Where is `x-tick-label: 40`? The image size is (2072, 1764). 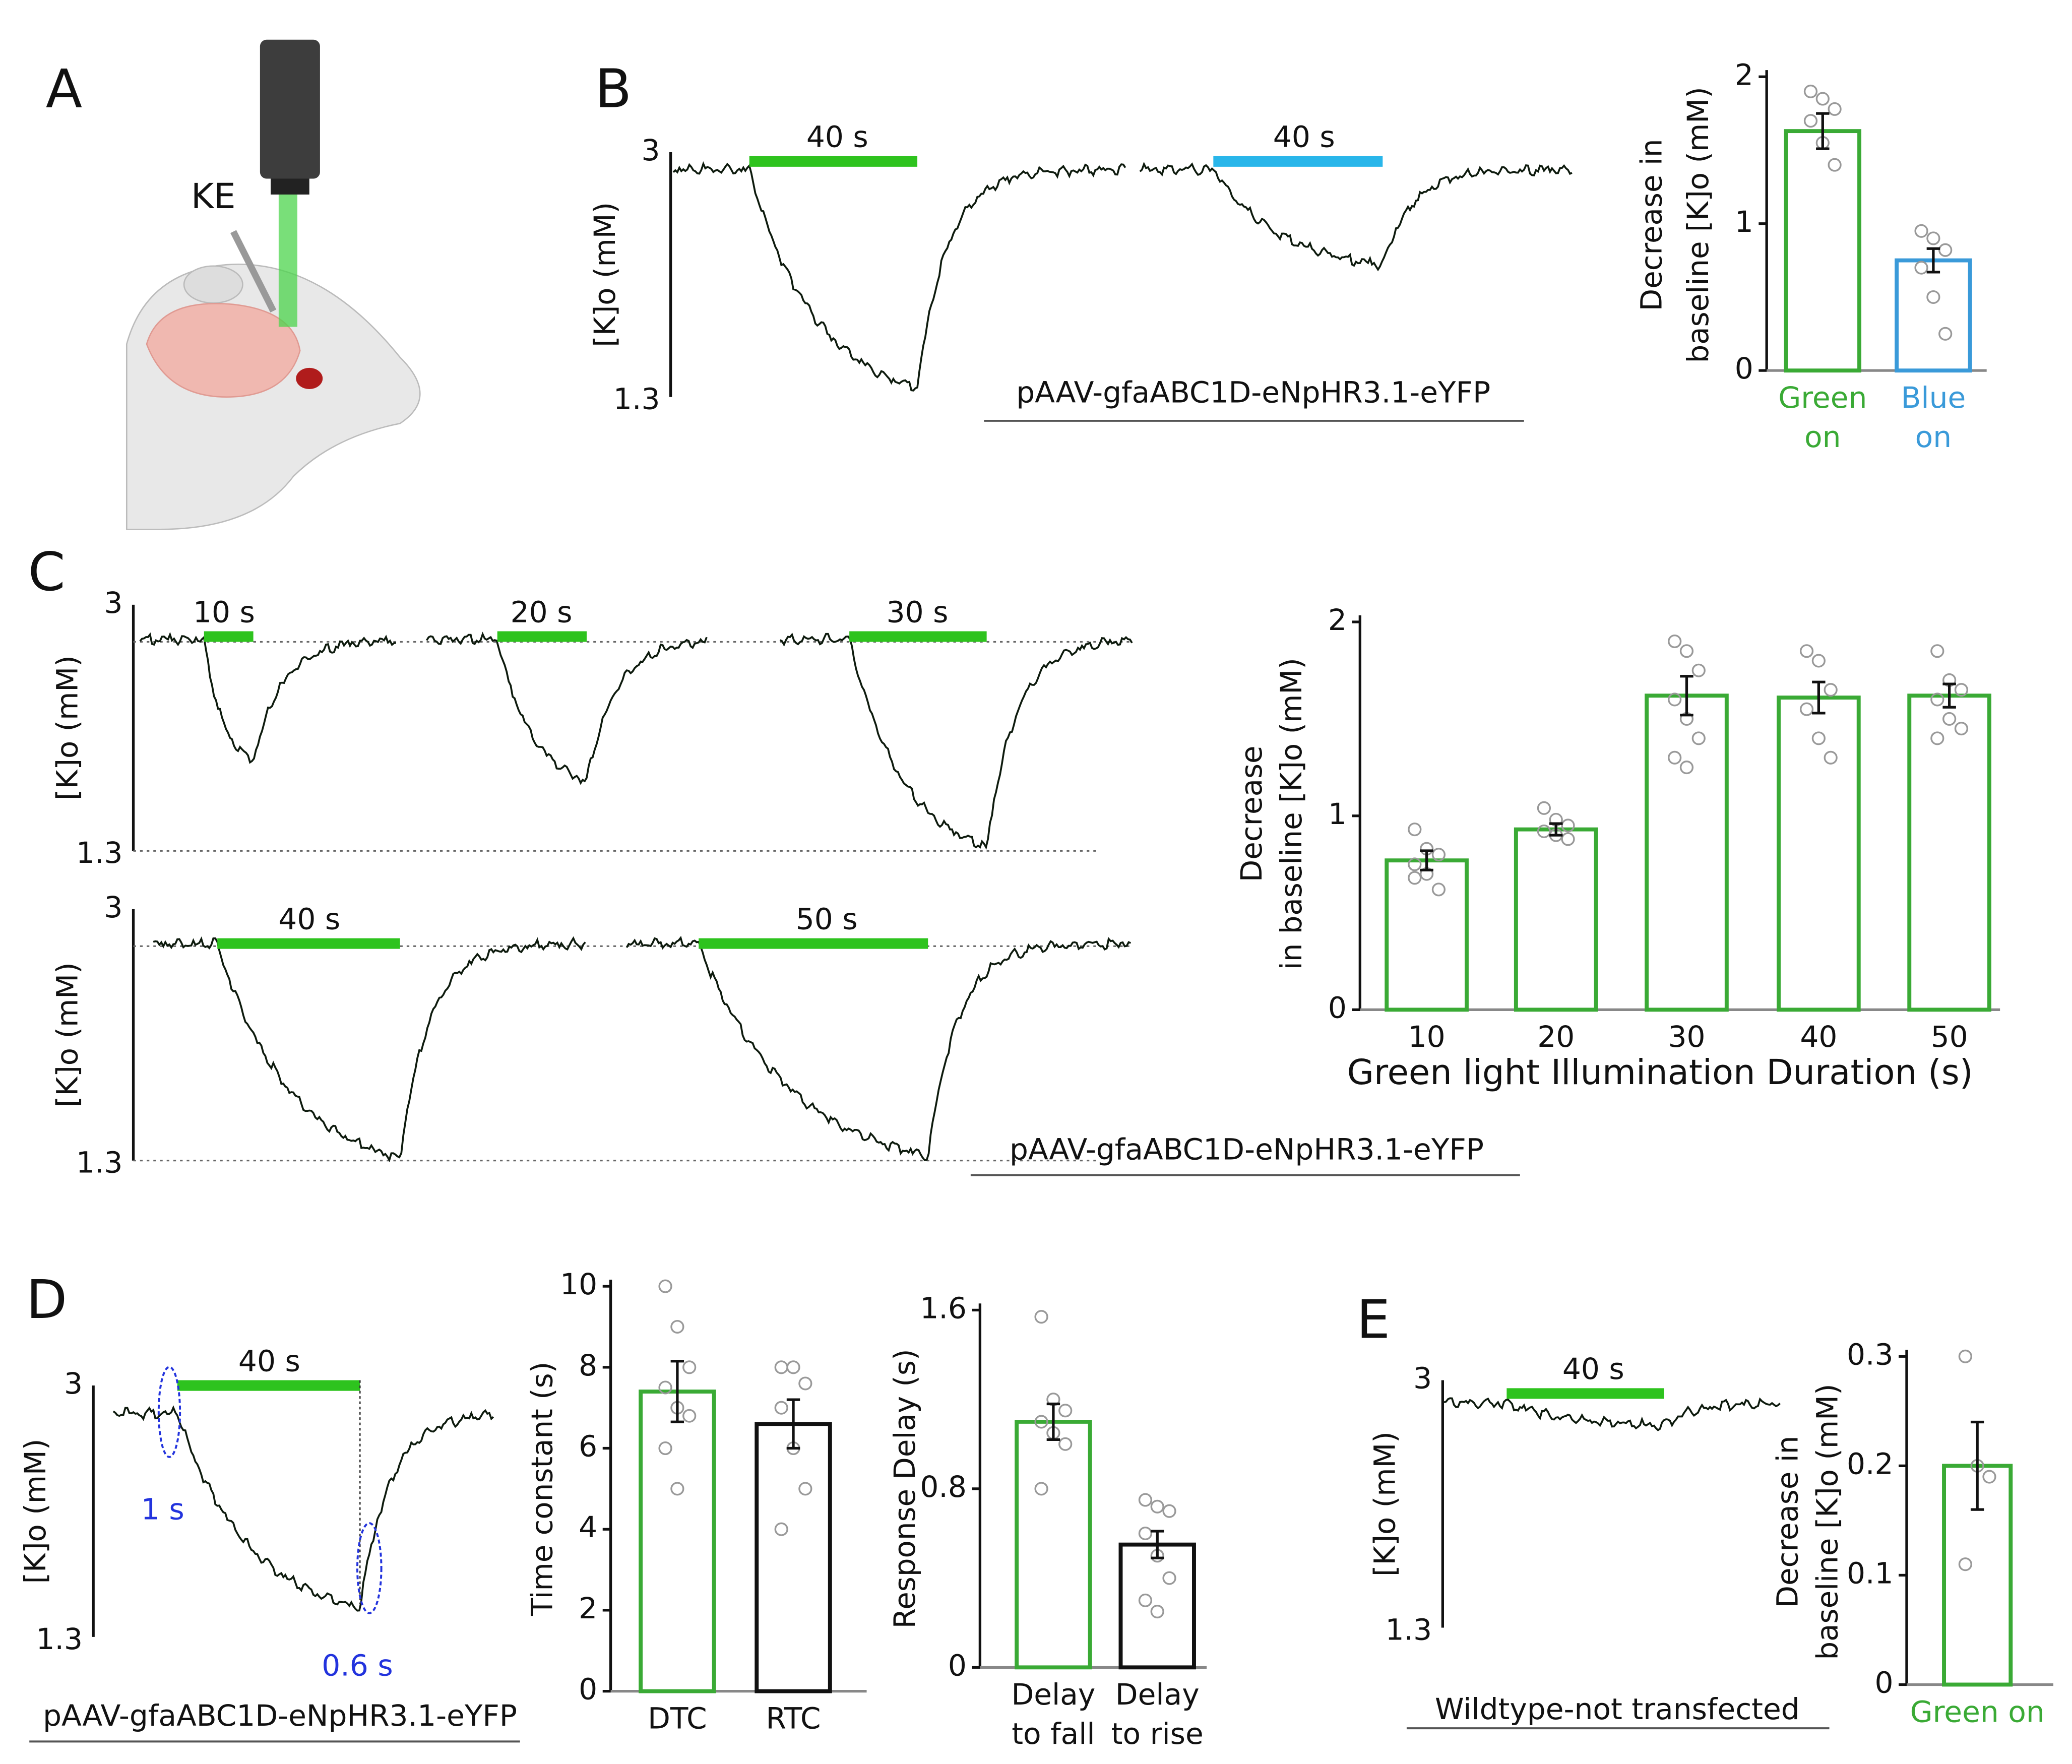
x-tick-label: 40 is located at coordinates (1818, 1037).